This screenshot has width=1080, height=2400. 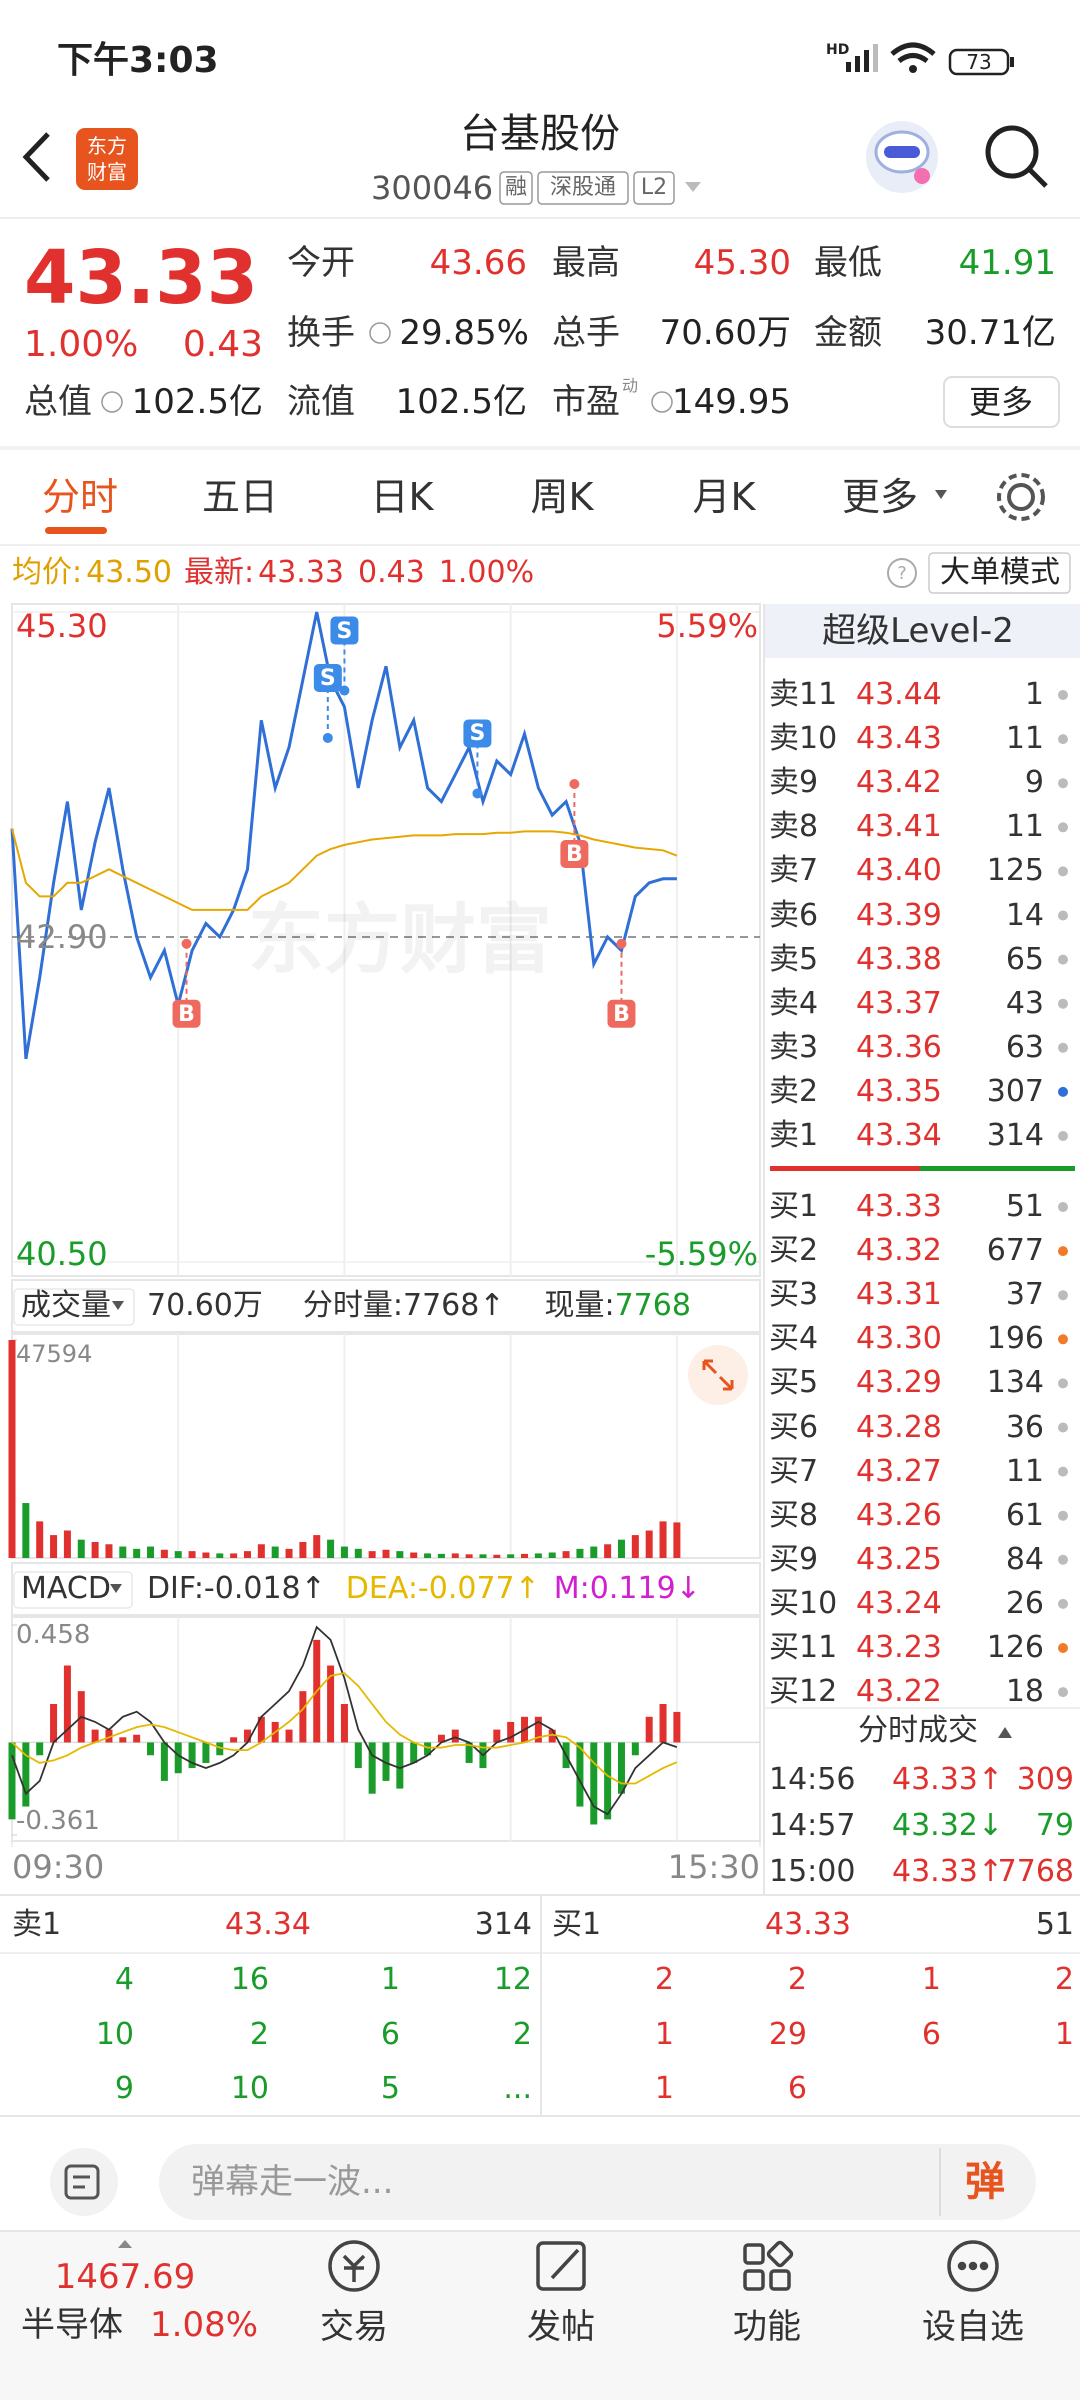 I want to click on y-tick-label: -0.361, so click(x=58, y=1821).